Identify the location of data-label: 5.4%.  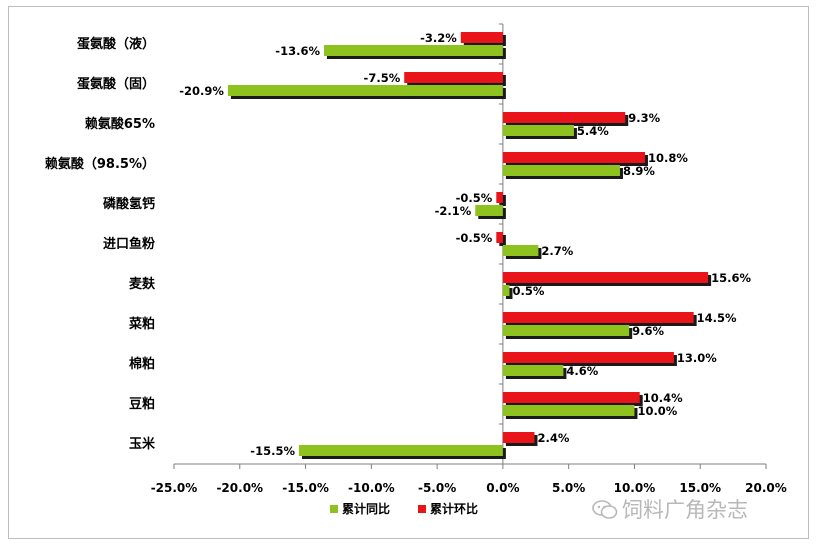
(593, 131).